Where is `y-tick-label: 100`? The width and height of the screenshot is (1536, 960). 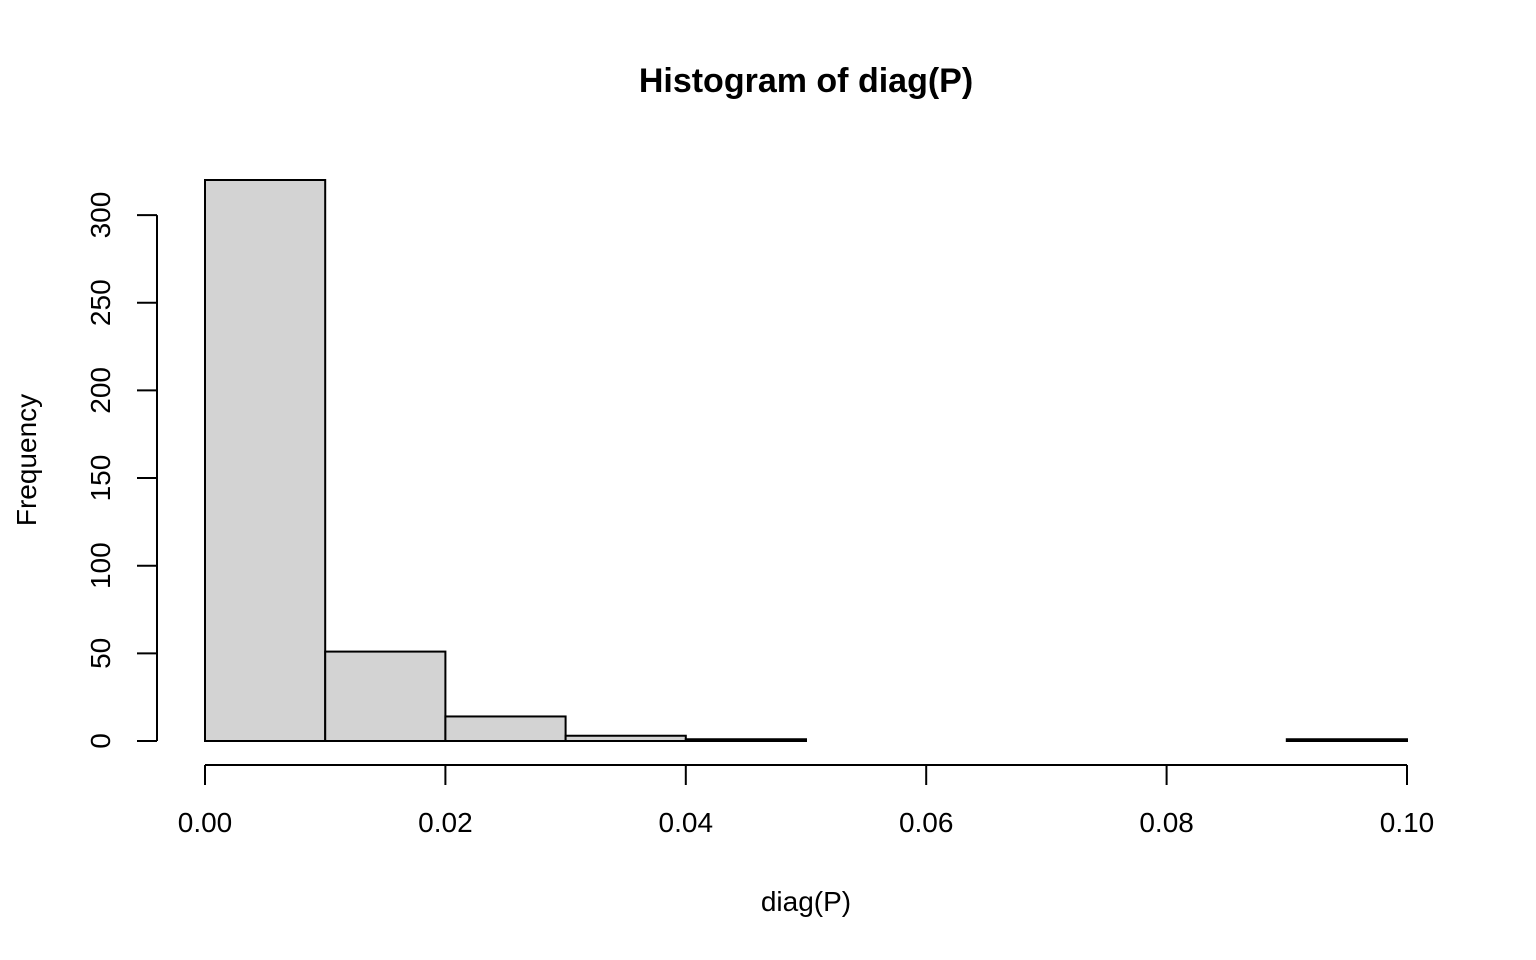 y-tick-label: 100 is located at coordinates (100, 565).